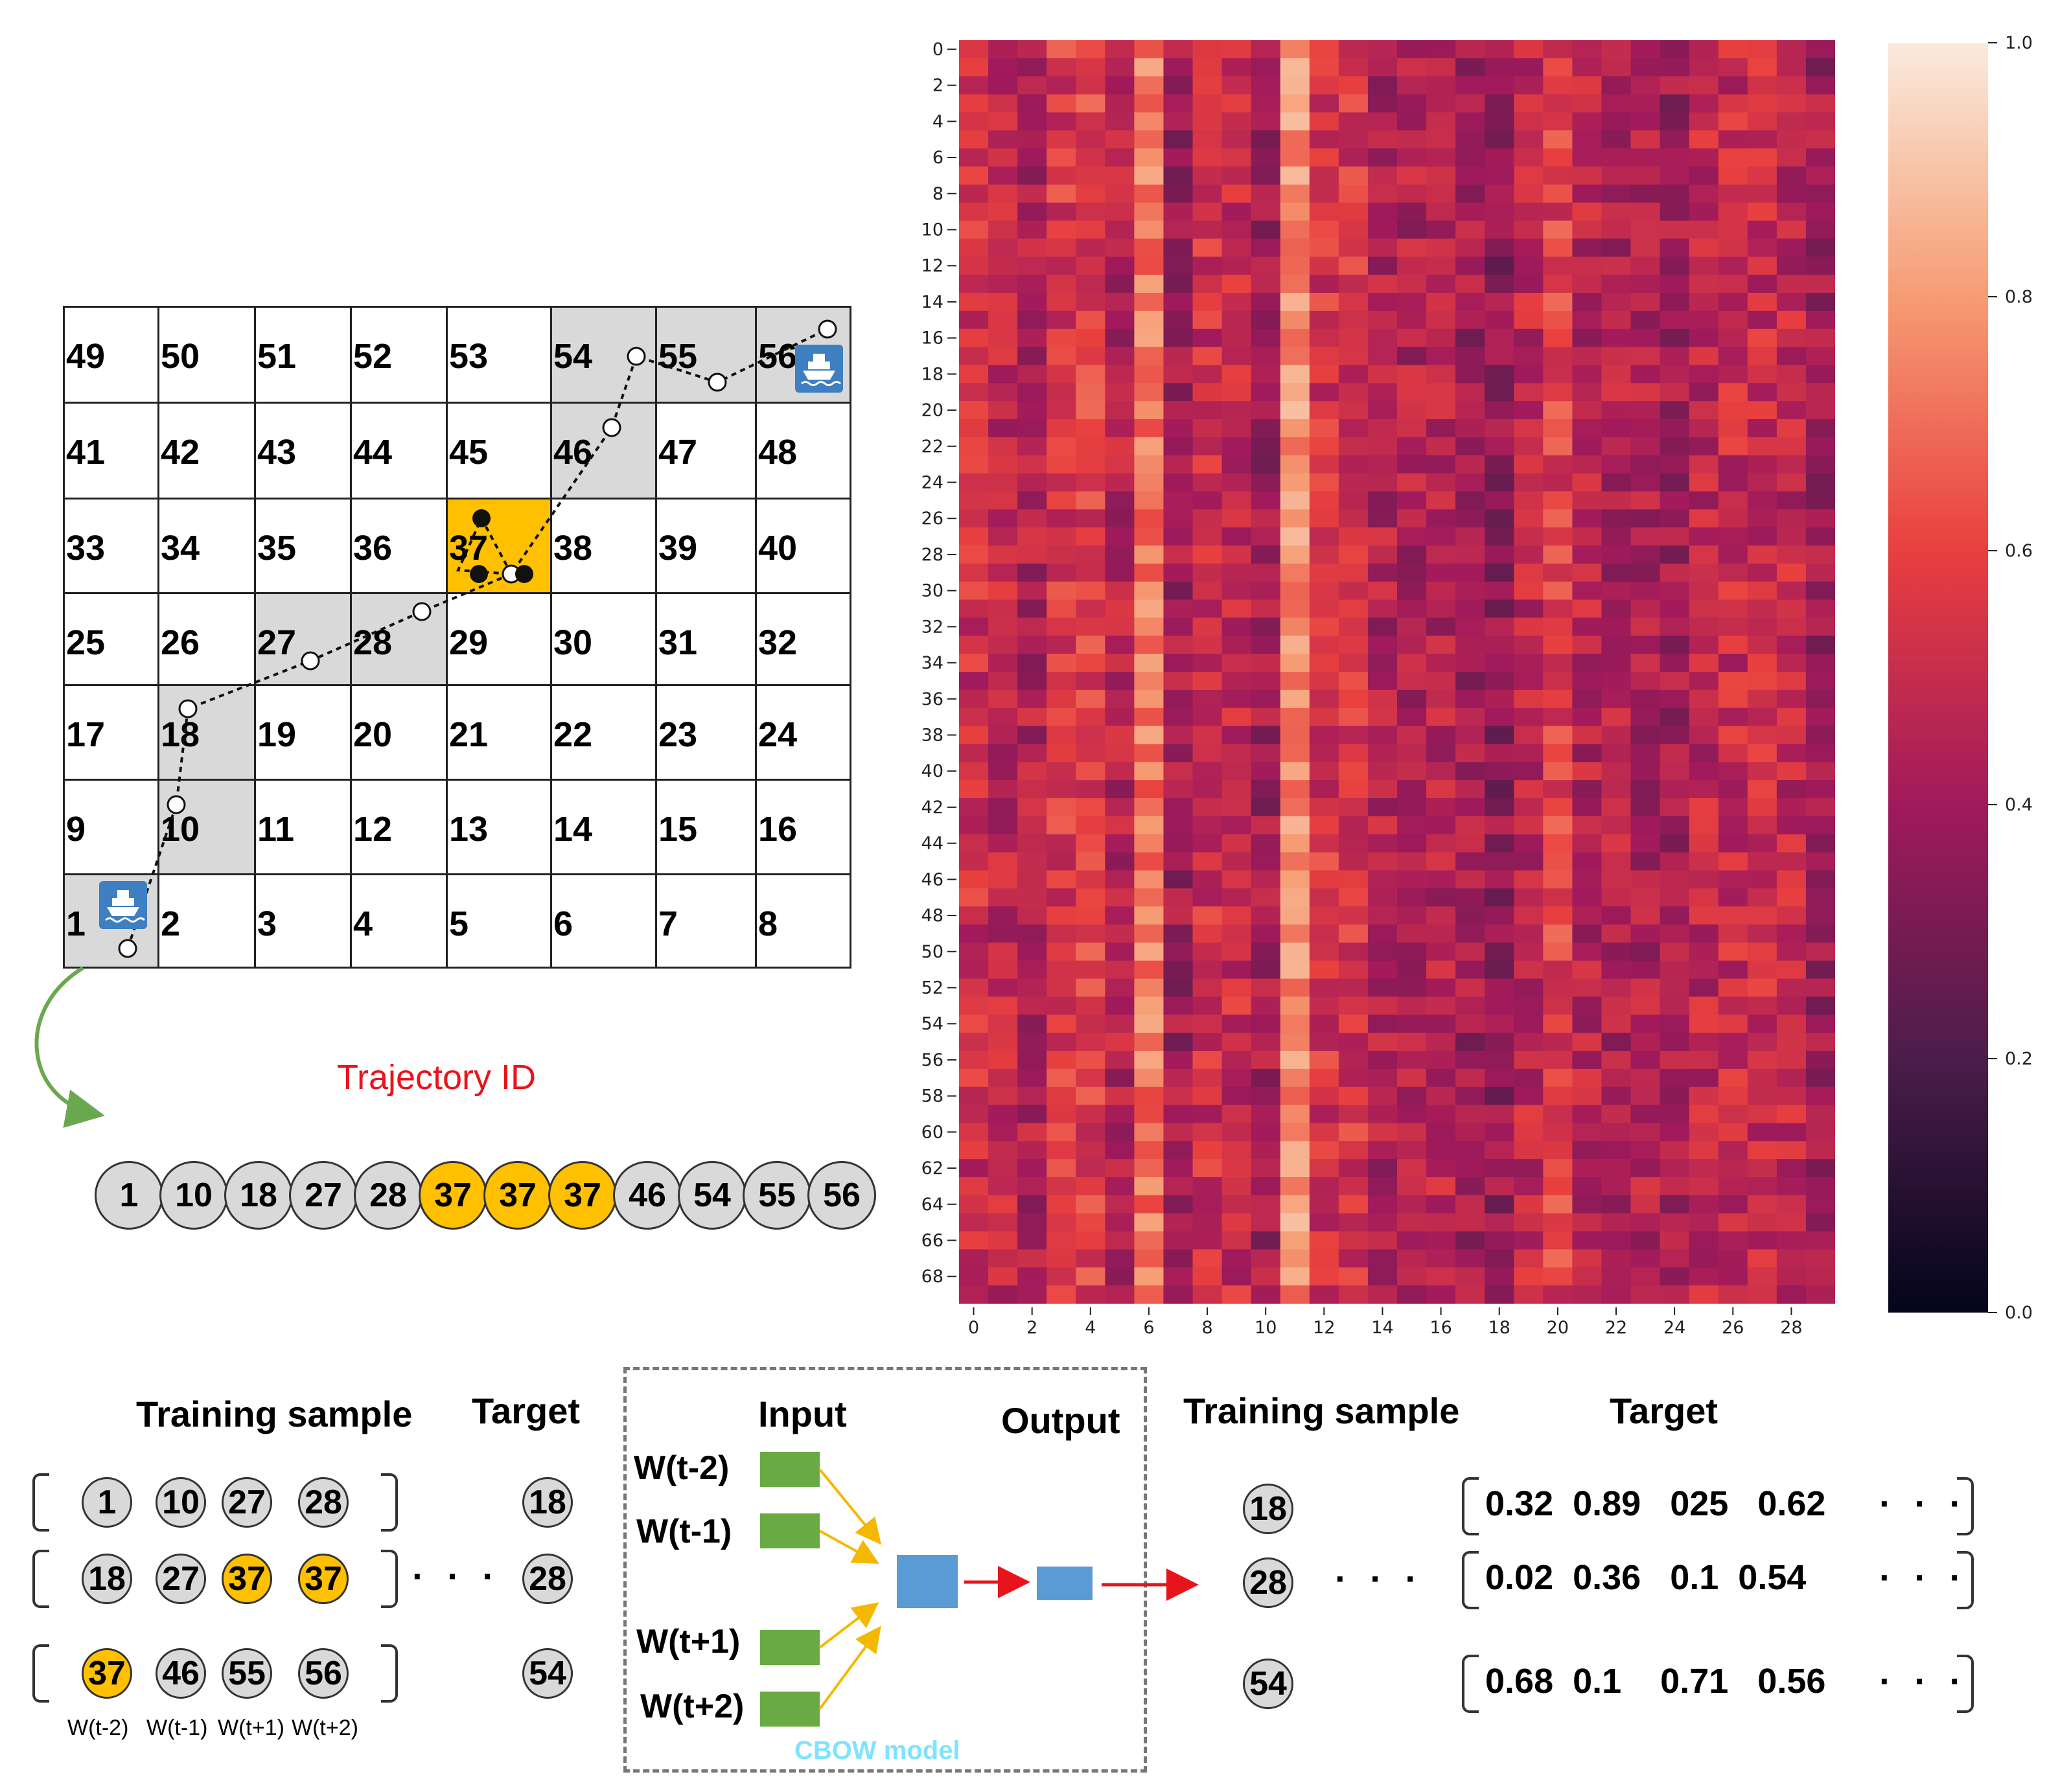  I want to click on end-ship-icon, so click(819, 369).